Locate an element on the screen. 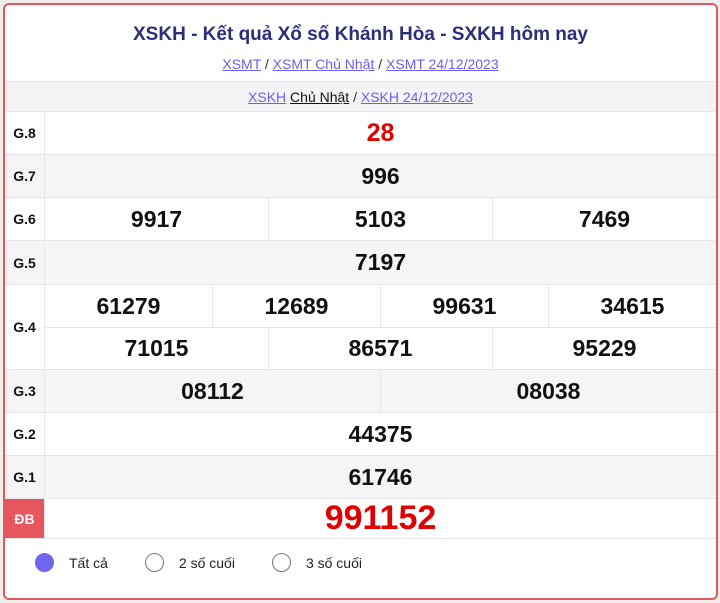  digit-filter: Tất cả 2 số cuối 3 số cuối is located at coordinates (217, 562).